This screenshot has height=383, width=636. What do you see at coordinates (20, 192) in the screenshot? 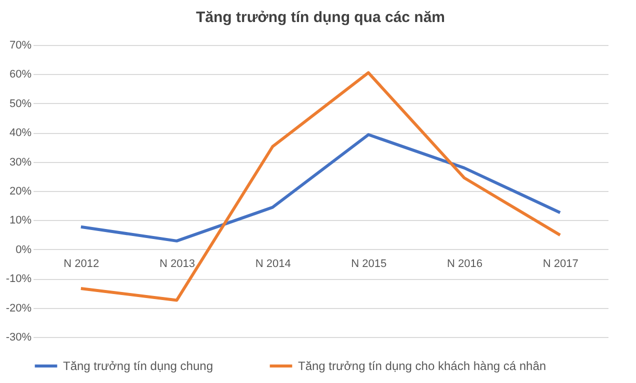
I see `y-tick-label: 20%` at bounding box center [20, 192].